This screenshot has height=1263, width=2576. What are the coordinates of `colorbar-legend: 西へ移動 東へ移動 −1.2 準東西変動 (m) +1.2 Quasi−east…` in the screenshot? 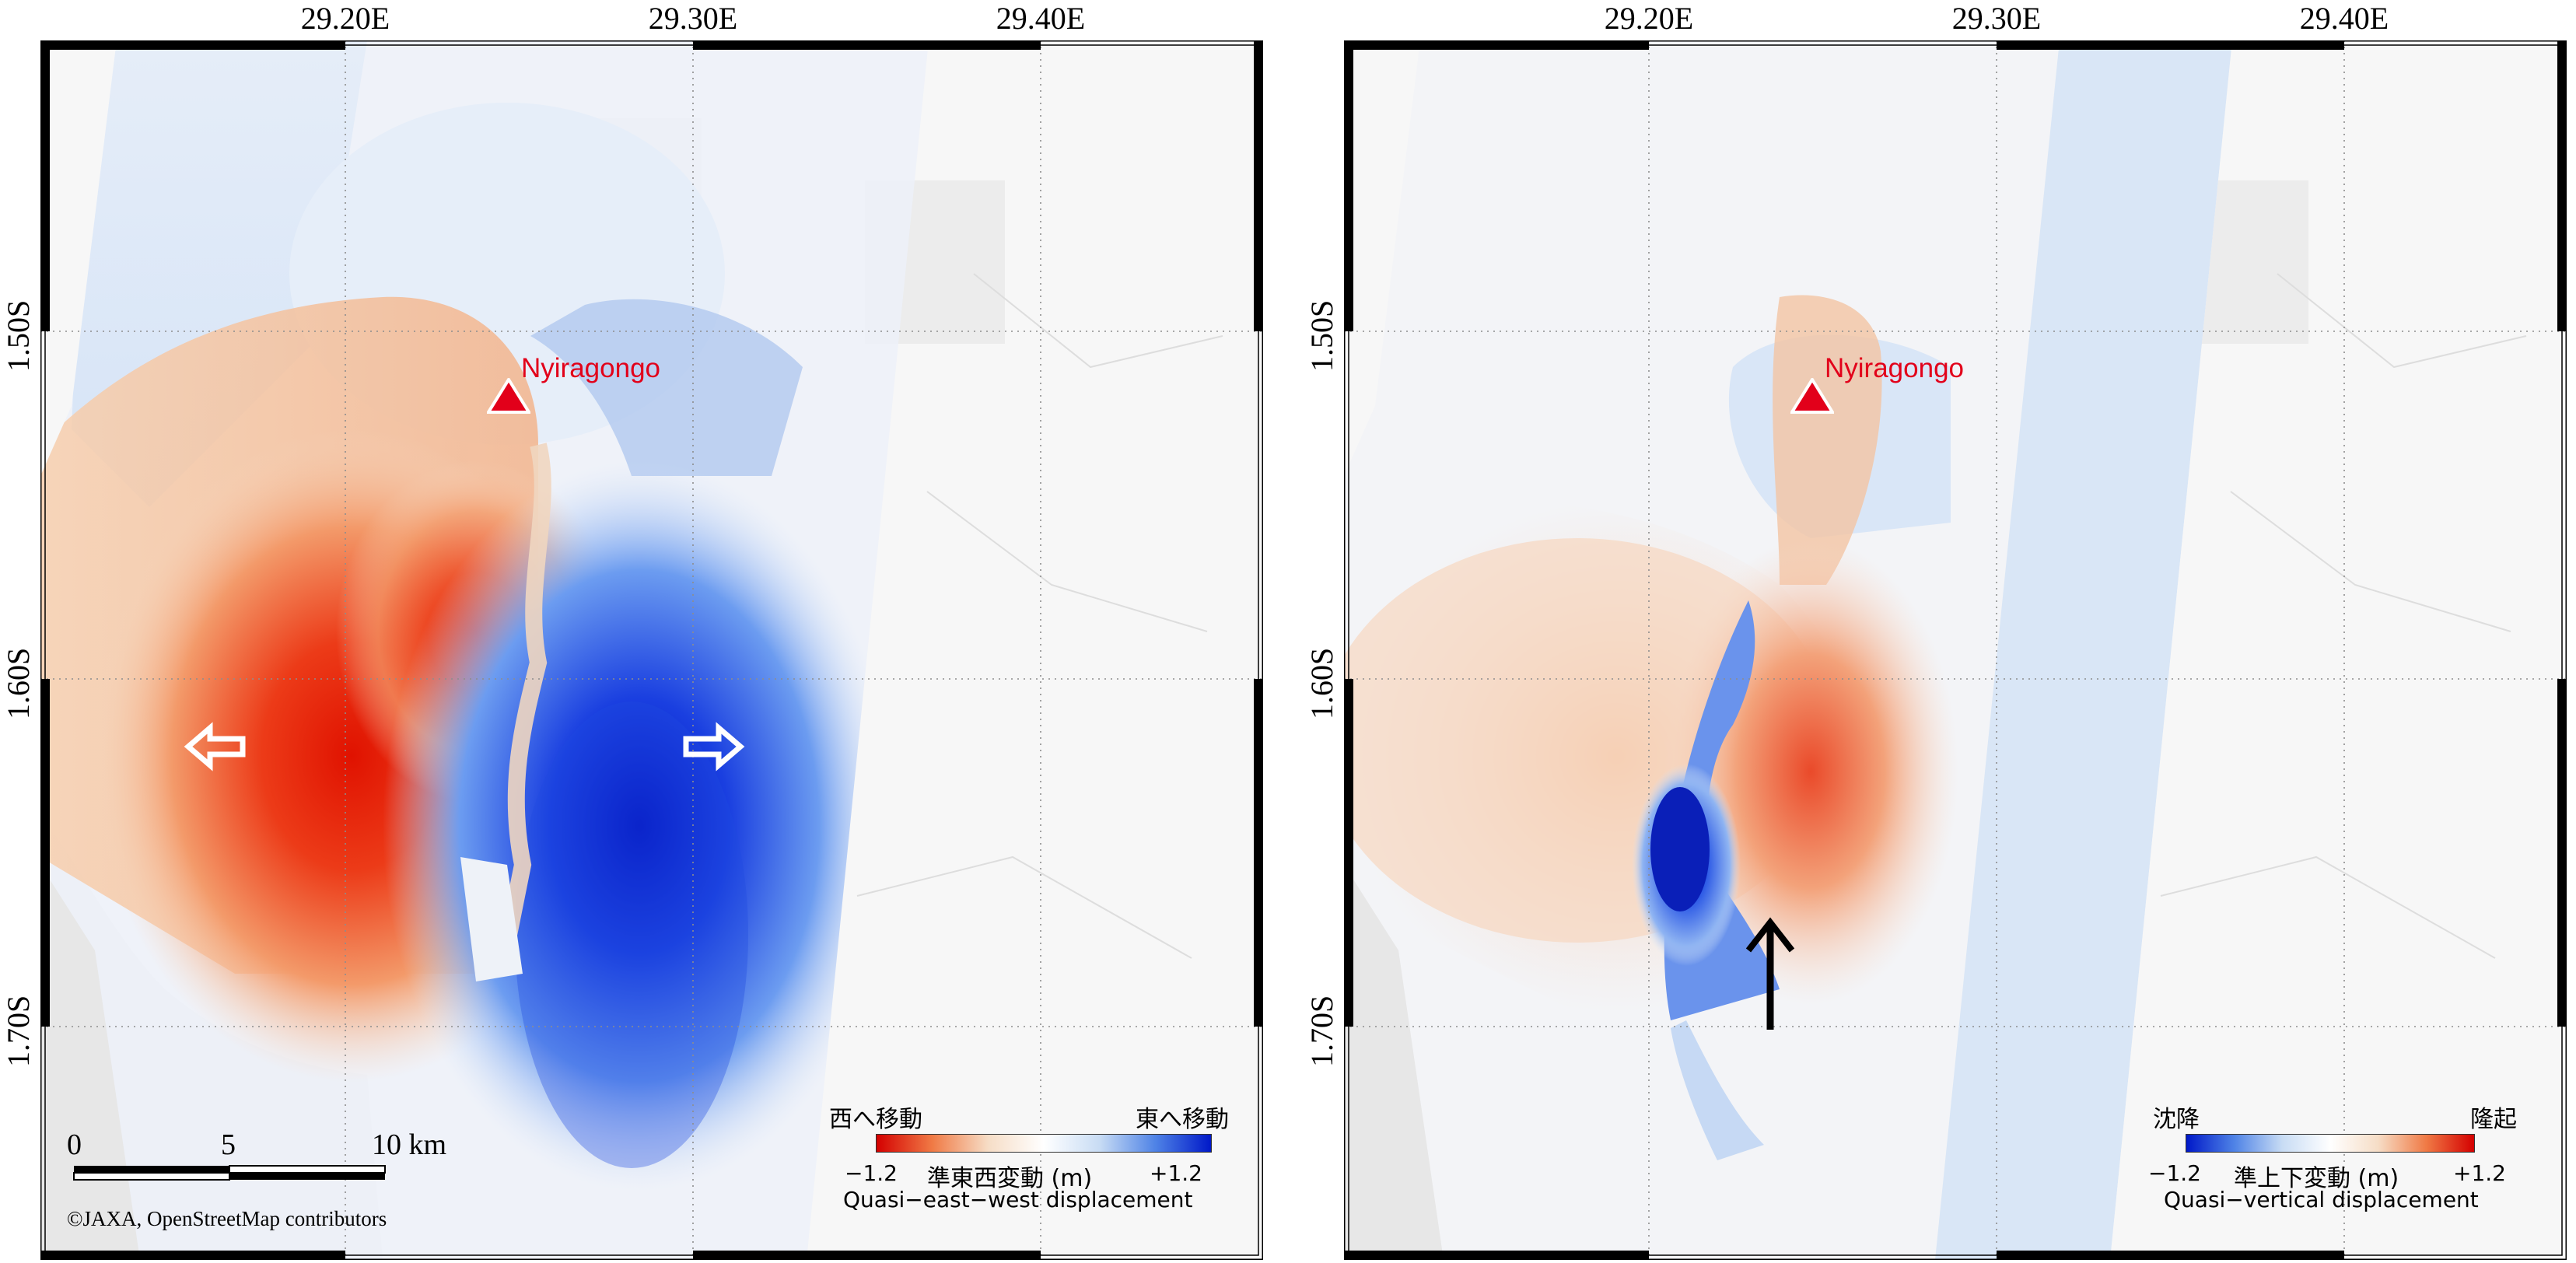 It's located at (1027, 1157).